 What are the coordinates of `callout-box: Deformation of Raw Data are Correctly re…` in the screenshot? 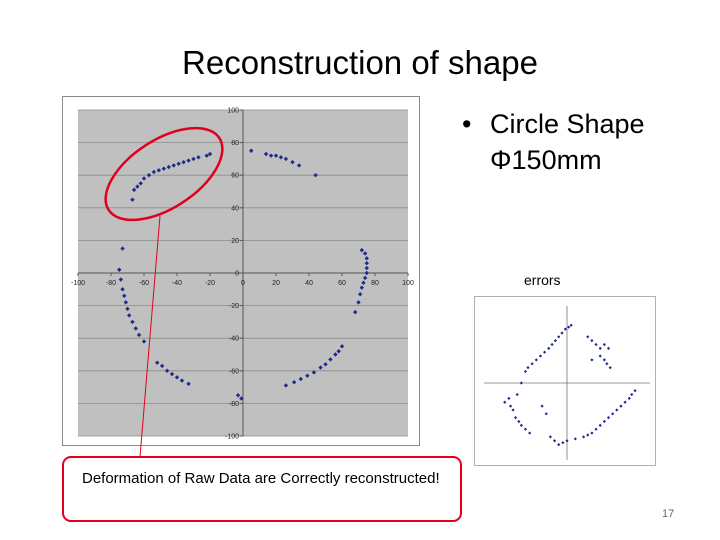 It's located at (262, 489).